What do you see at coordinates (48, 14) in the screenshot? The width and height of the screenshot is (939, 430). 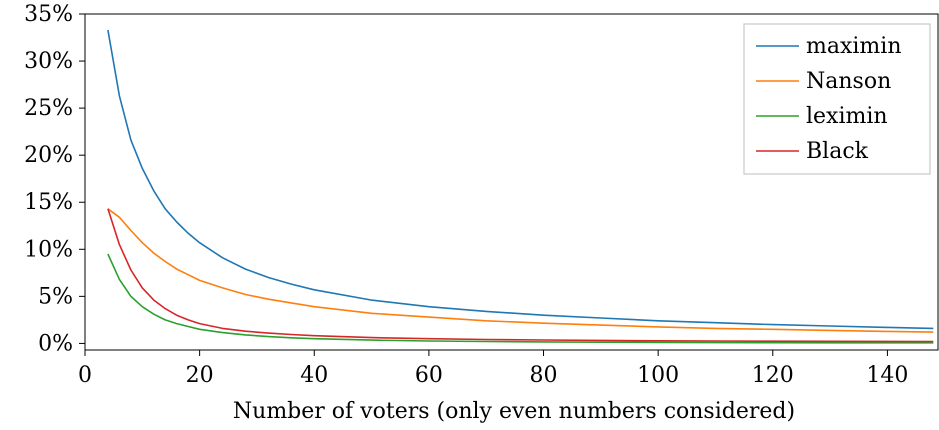 I see `y-tick-label-35: 35%` at bounding box center [48, 14].